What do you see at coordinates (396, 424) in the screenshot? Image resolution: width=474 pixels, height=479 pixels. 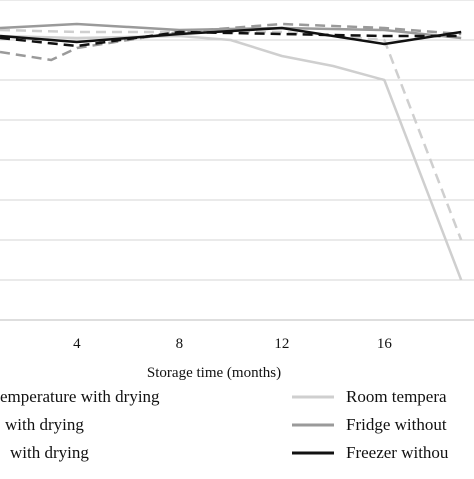 I see `legend-label: Fridge without` at bounding box center [396, 424].